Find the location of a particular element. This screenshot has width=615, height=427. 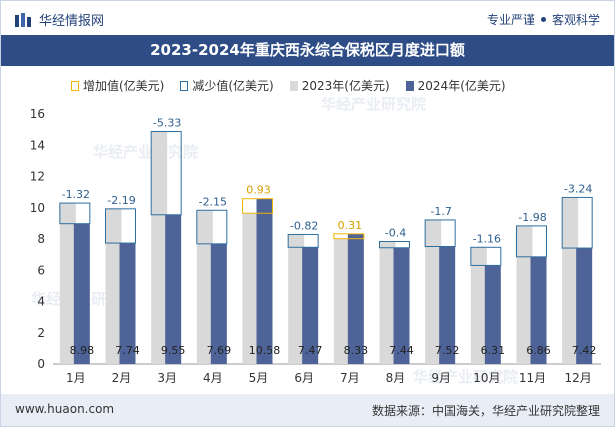

x-tick-label: 12月 is located at coordinates (578, 378).